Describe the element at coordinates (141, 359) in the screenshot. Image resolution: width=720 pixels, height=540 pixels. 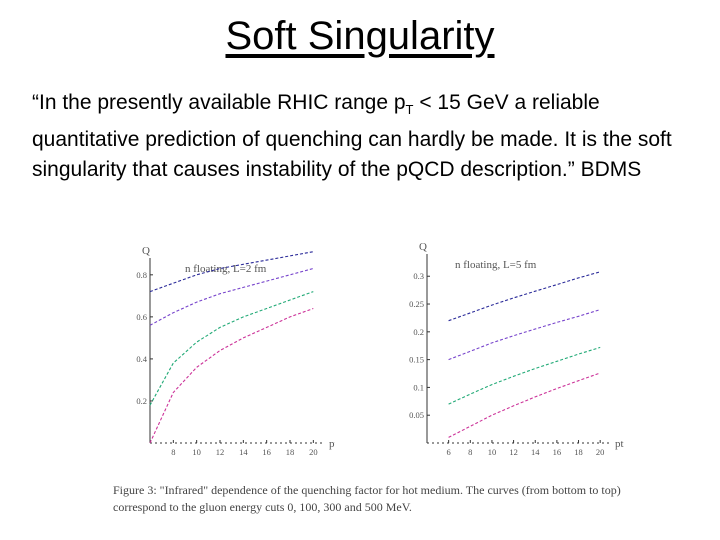
I see `left-chart-y-tick-label: 0.4` at that location.